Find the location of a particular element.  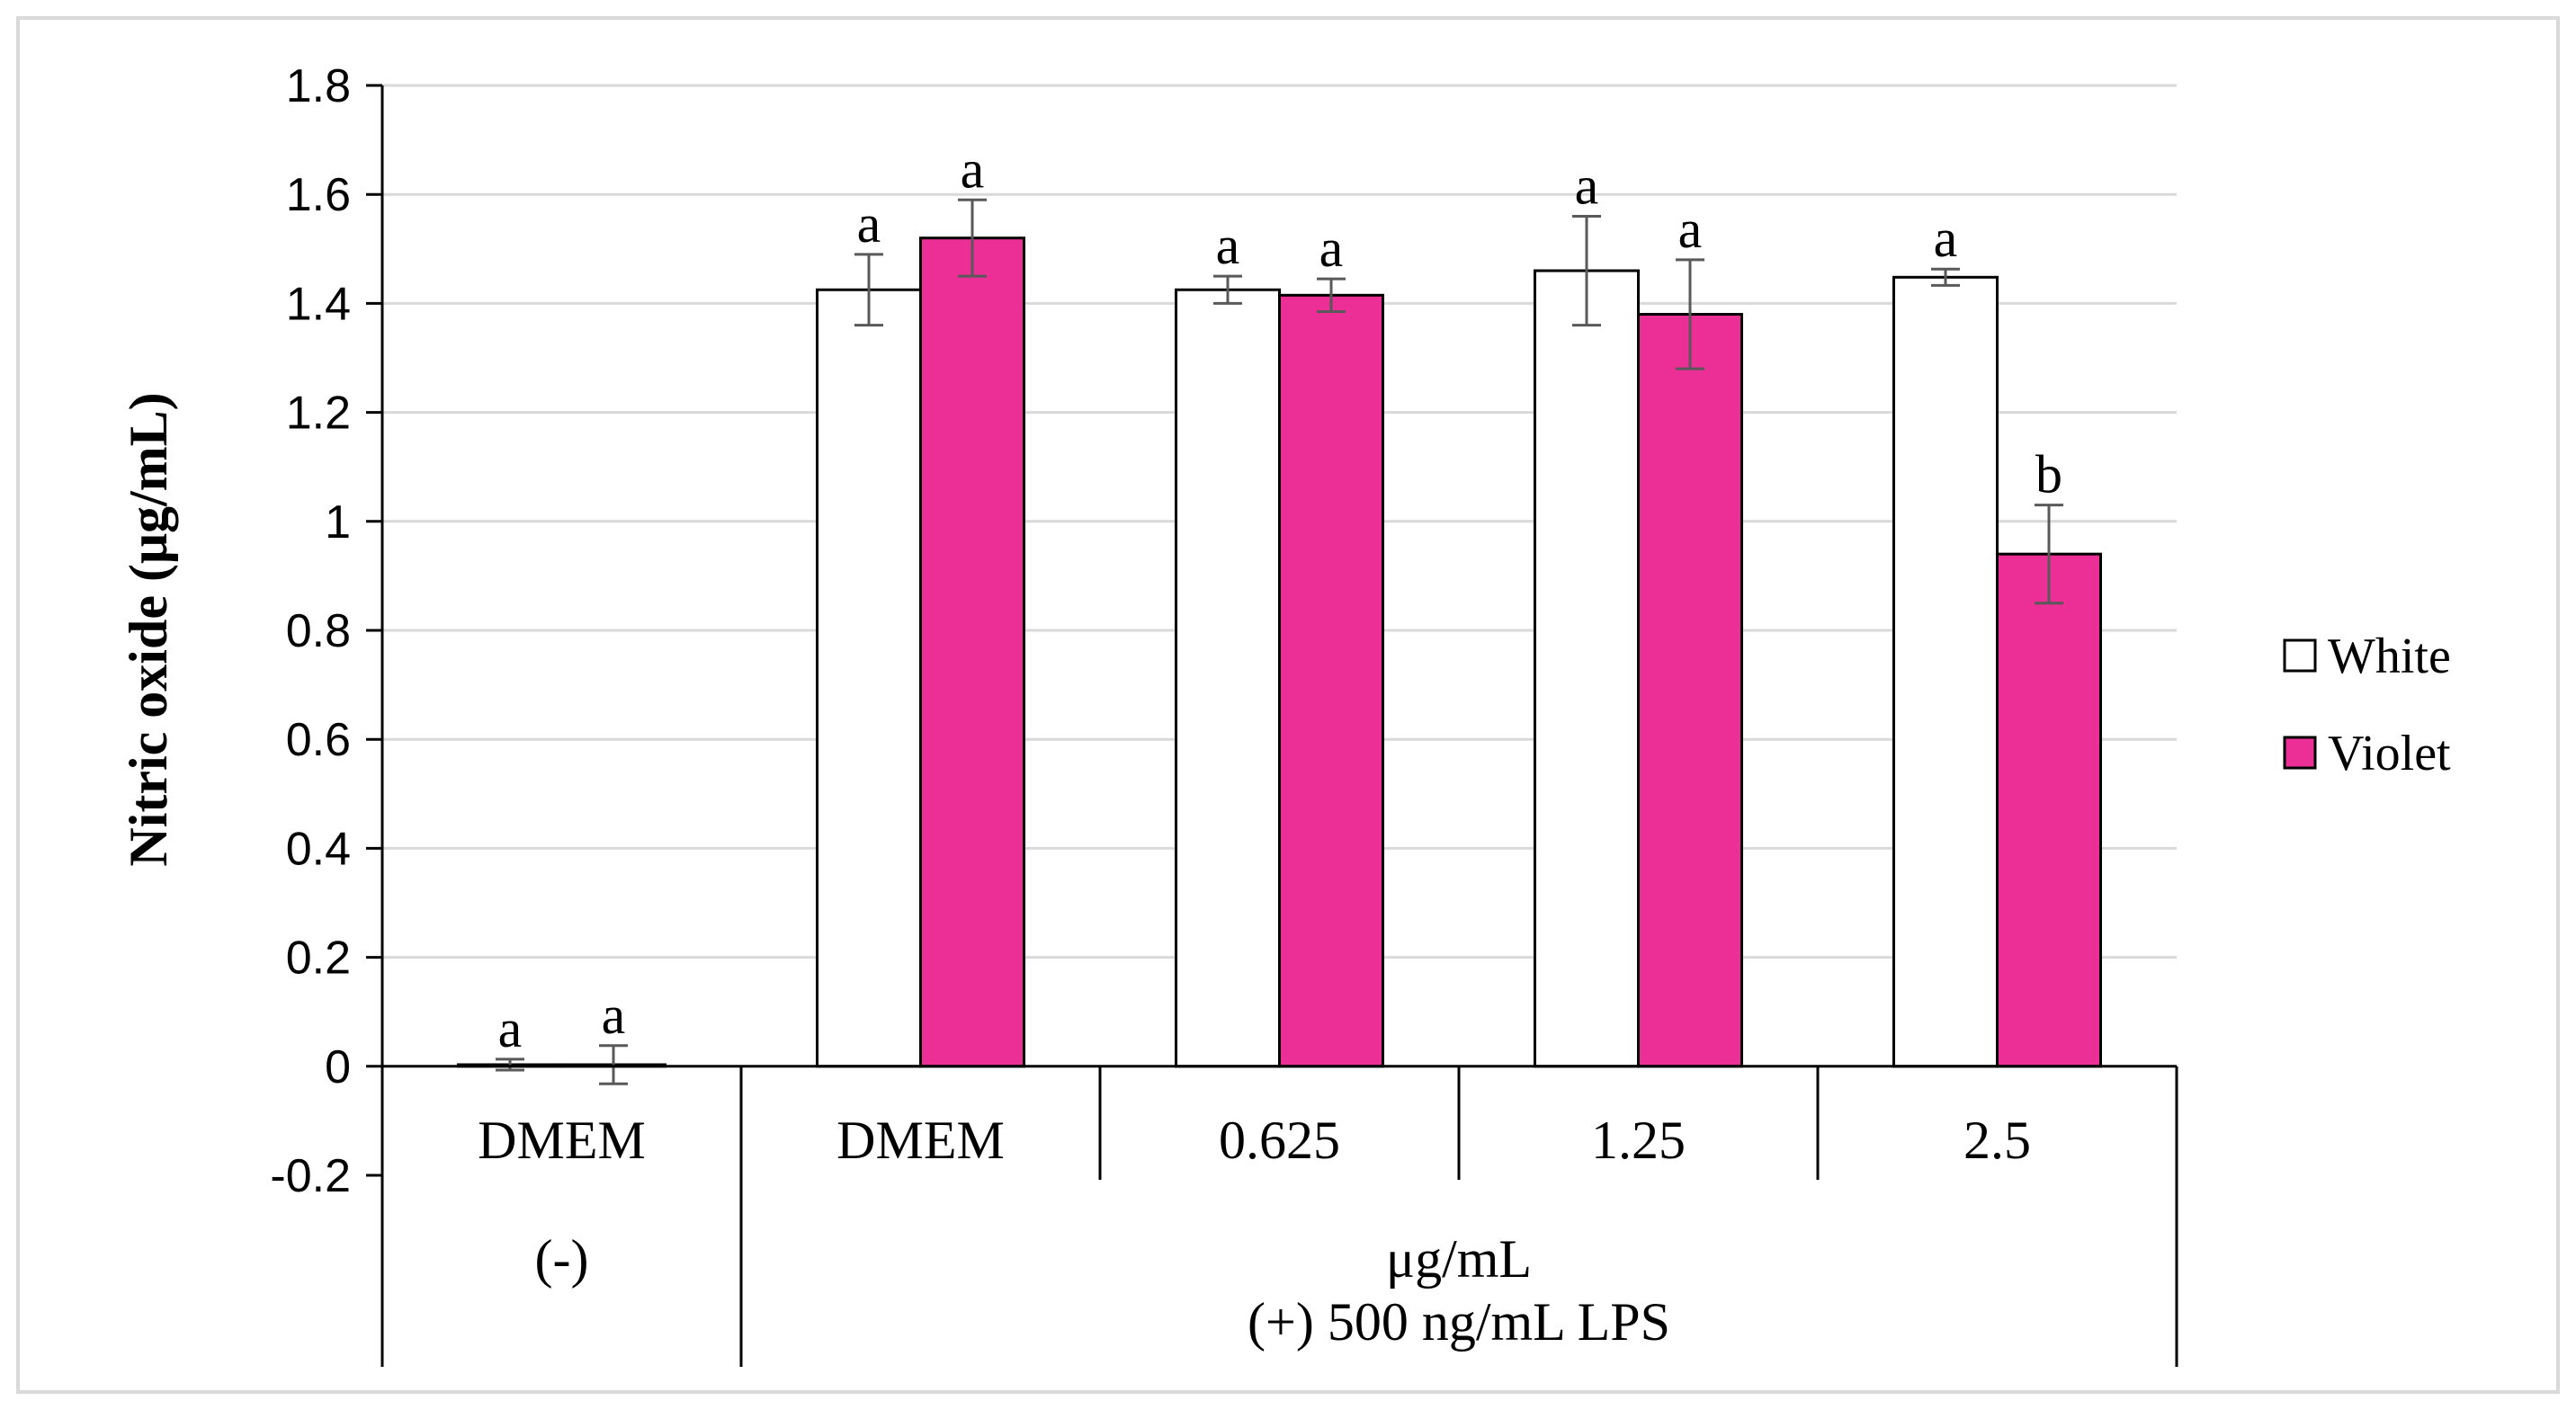

legend-label: Violet is located at coordinates (2389, 754).